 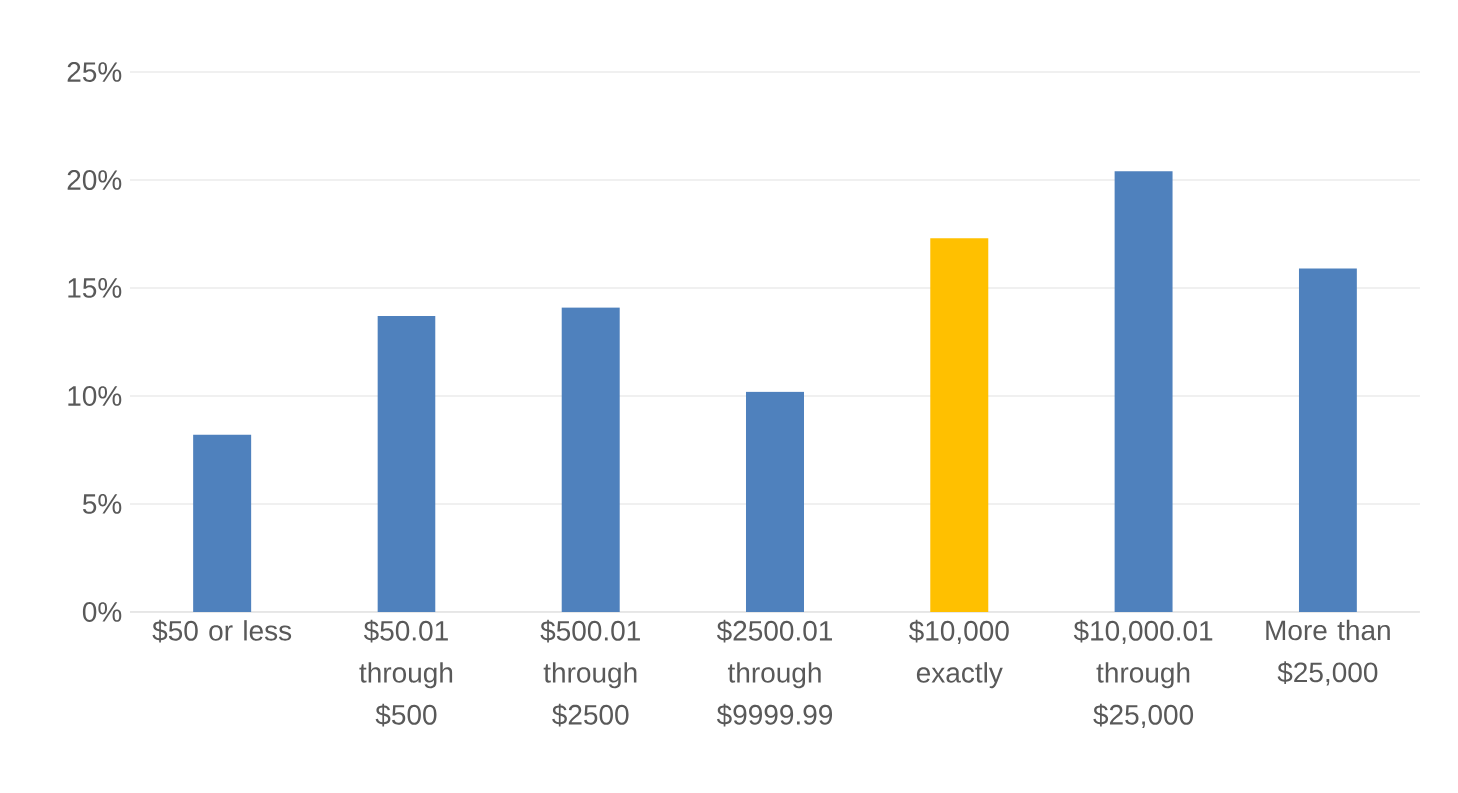 What do you see at coordinates (958, 654) in the screenshot?
I see `x-tick-label: $10,000 exactly` at bounding box center [958, 654].